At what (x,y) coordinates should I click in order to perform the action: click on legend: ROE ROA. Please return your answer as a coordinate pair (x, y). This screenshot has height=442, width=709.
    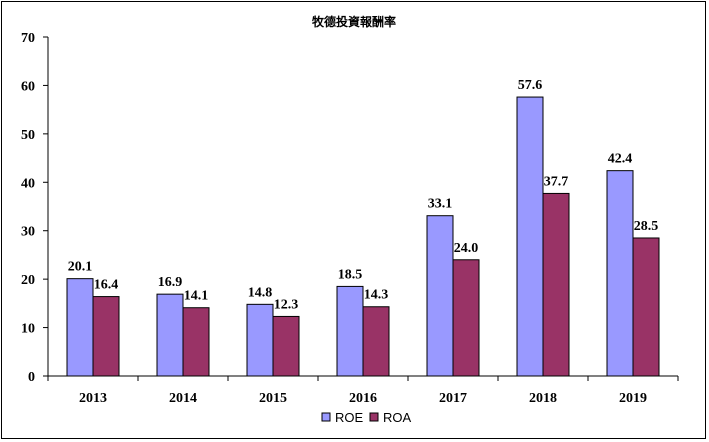
    Looking at the image, I should click on (366, 417).